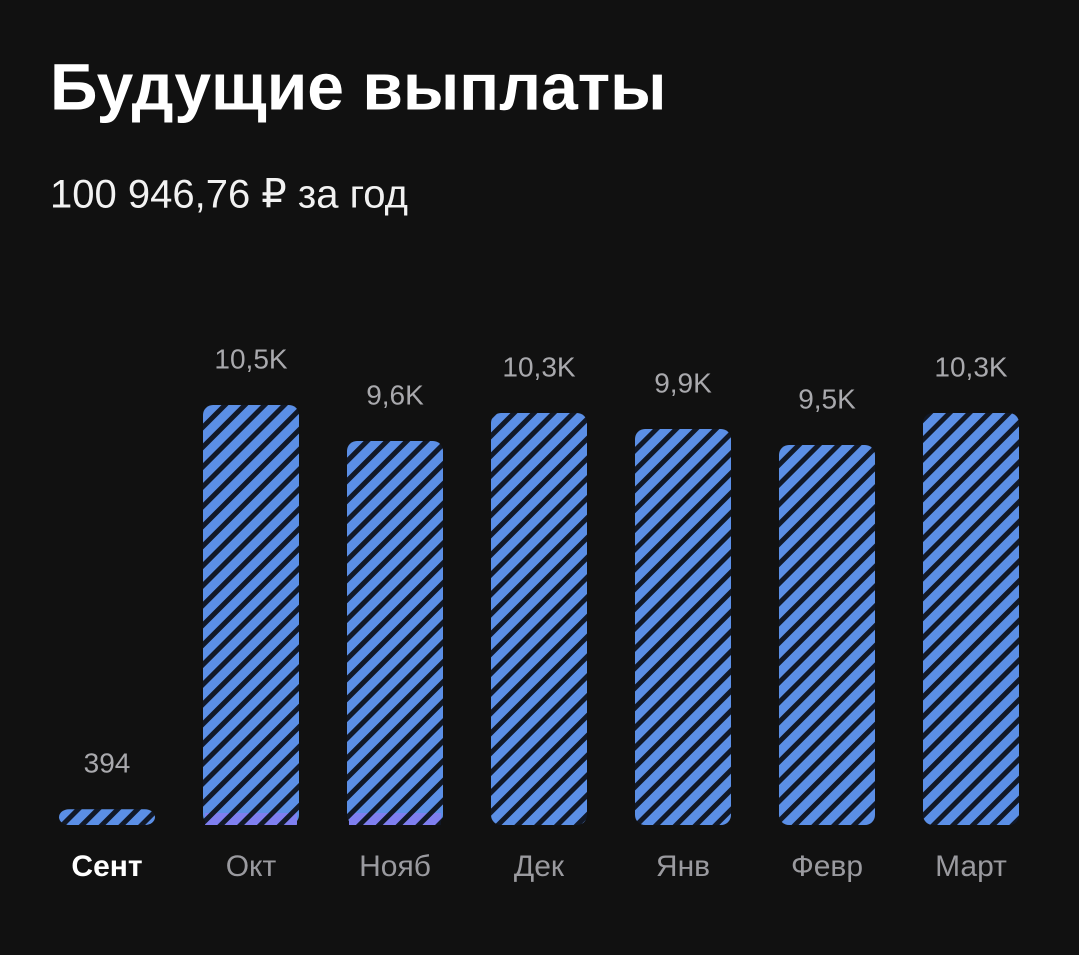 Image resolution: width=1079 pixels, height=955 pixels. I want to click on chart-subtitle: 100 946,76 ₽ за год, so click(229, 195).